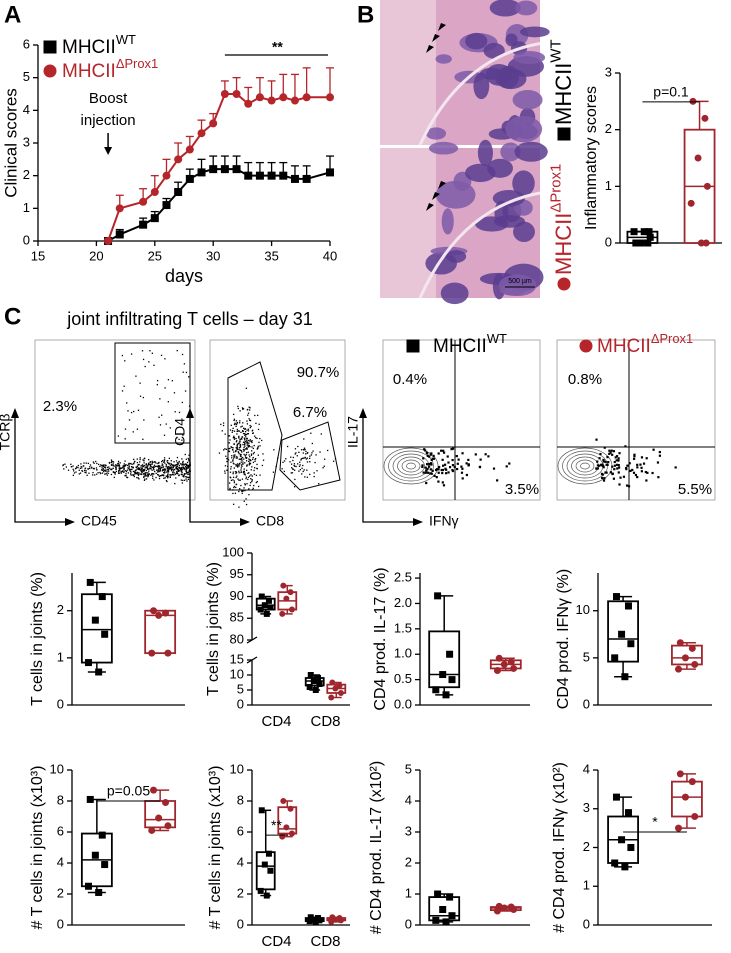 The height and width of the screenshot is (953, 731). What do you see at coordinates (672, 338) in the screenshot?
I see `group-sup: ΔProx1` at bounding box center [672, 338].